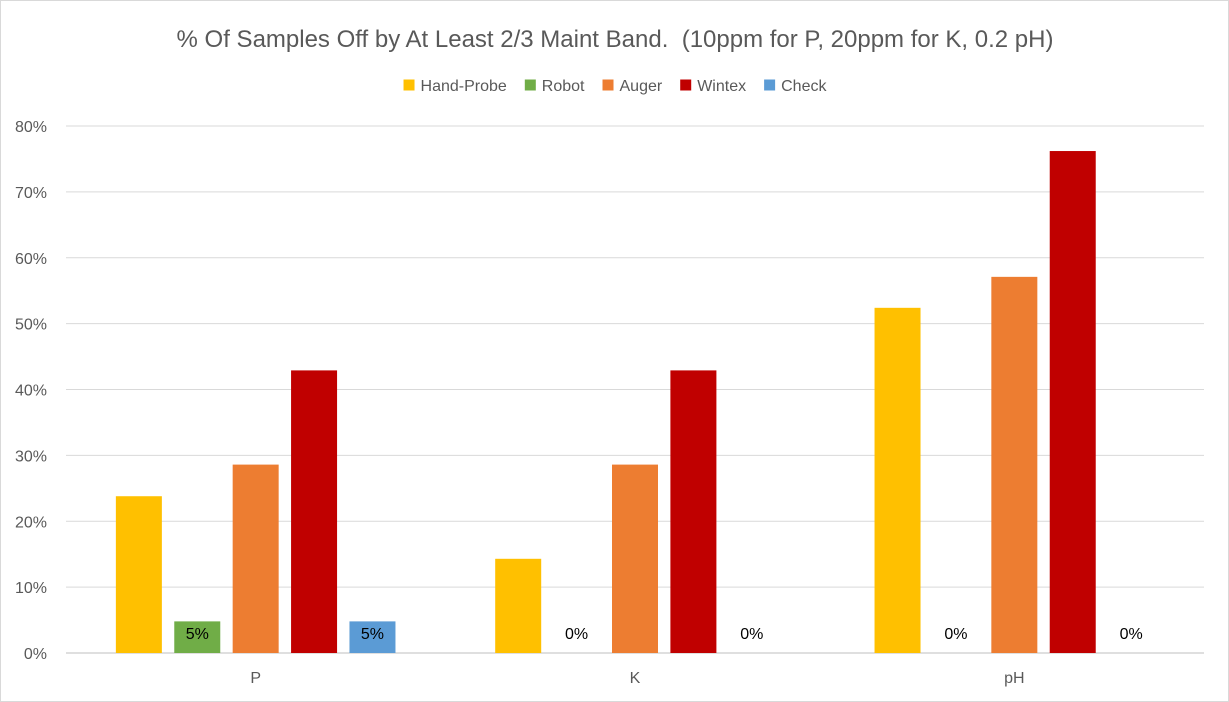 The height and width of the screenshot is (702, 1229). What do you see at coordinates (635, 678) in the screenshot?
I see `x-category-label: K` at bounding box center [635, 678].